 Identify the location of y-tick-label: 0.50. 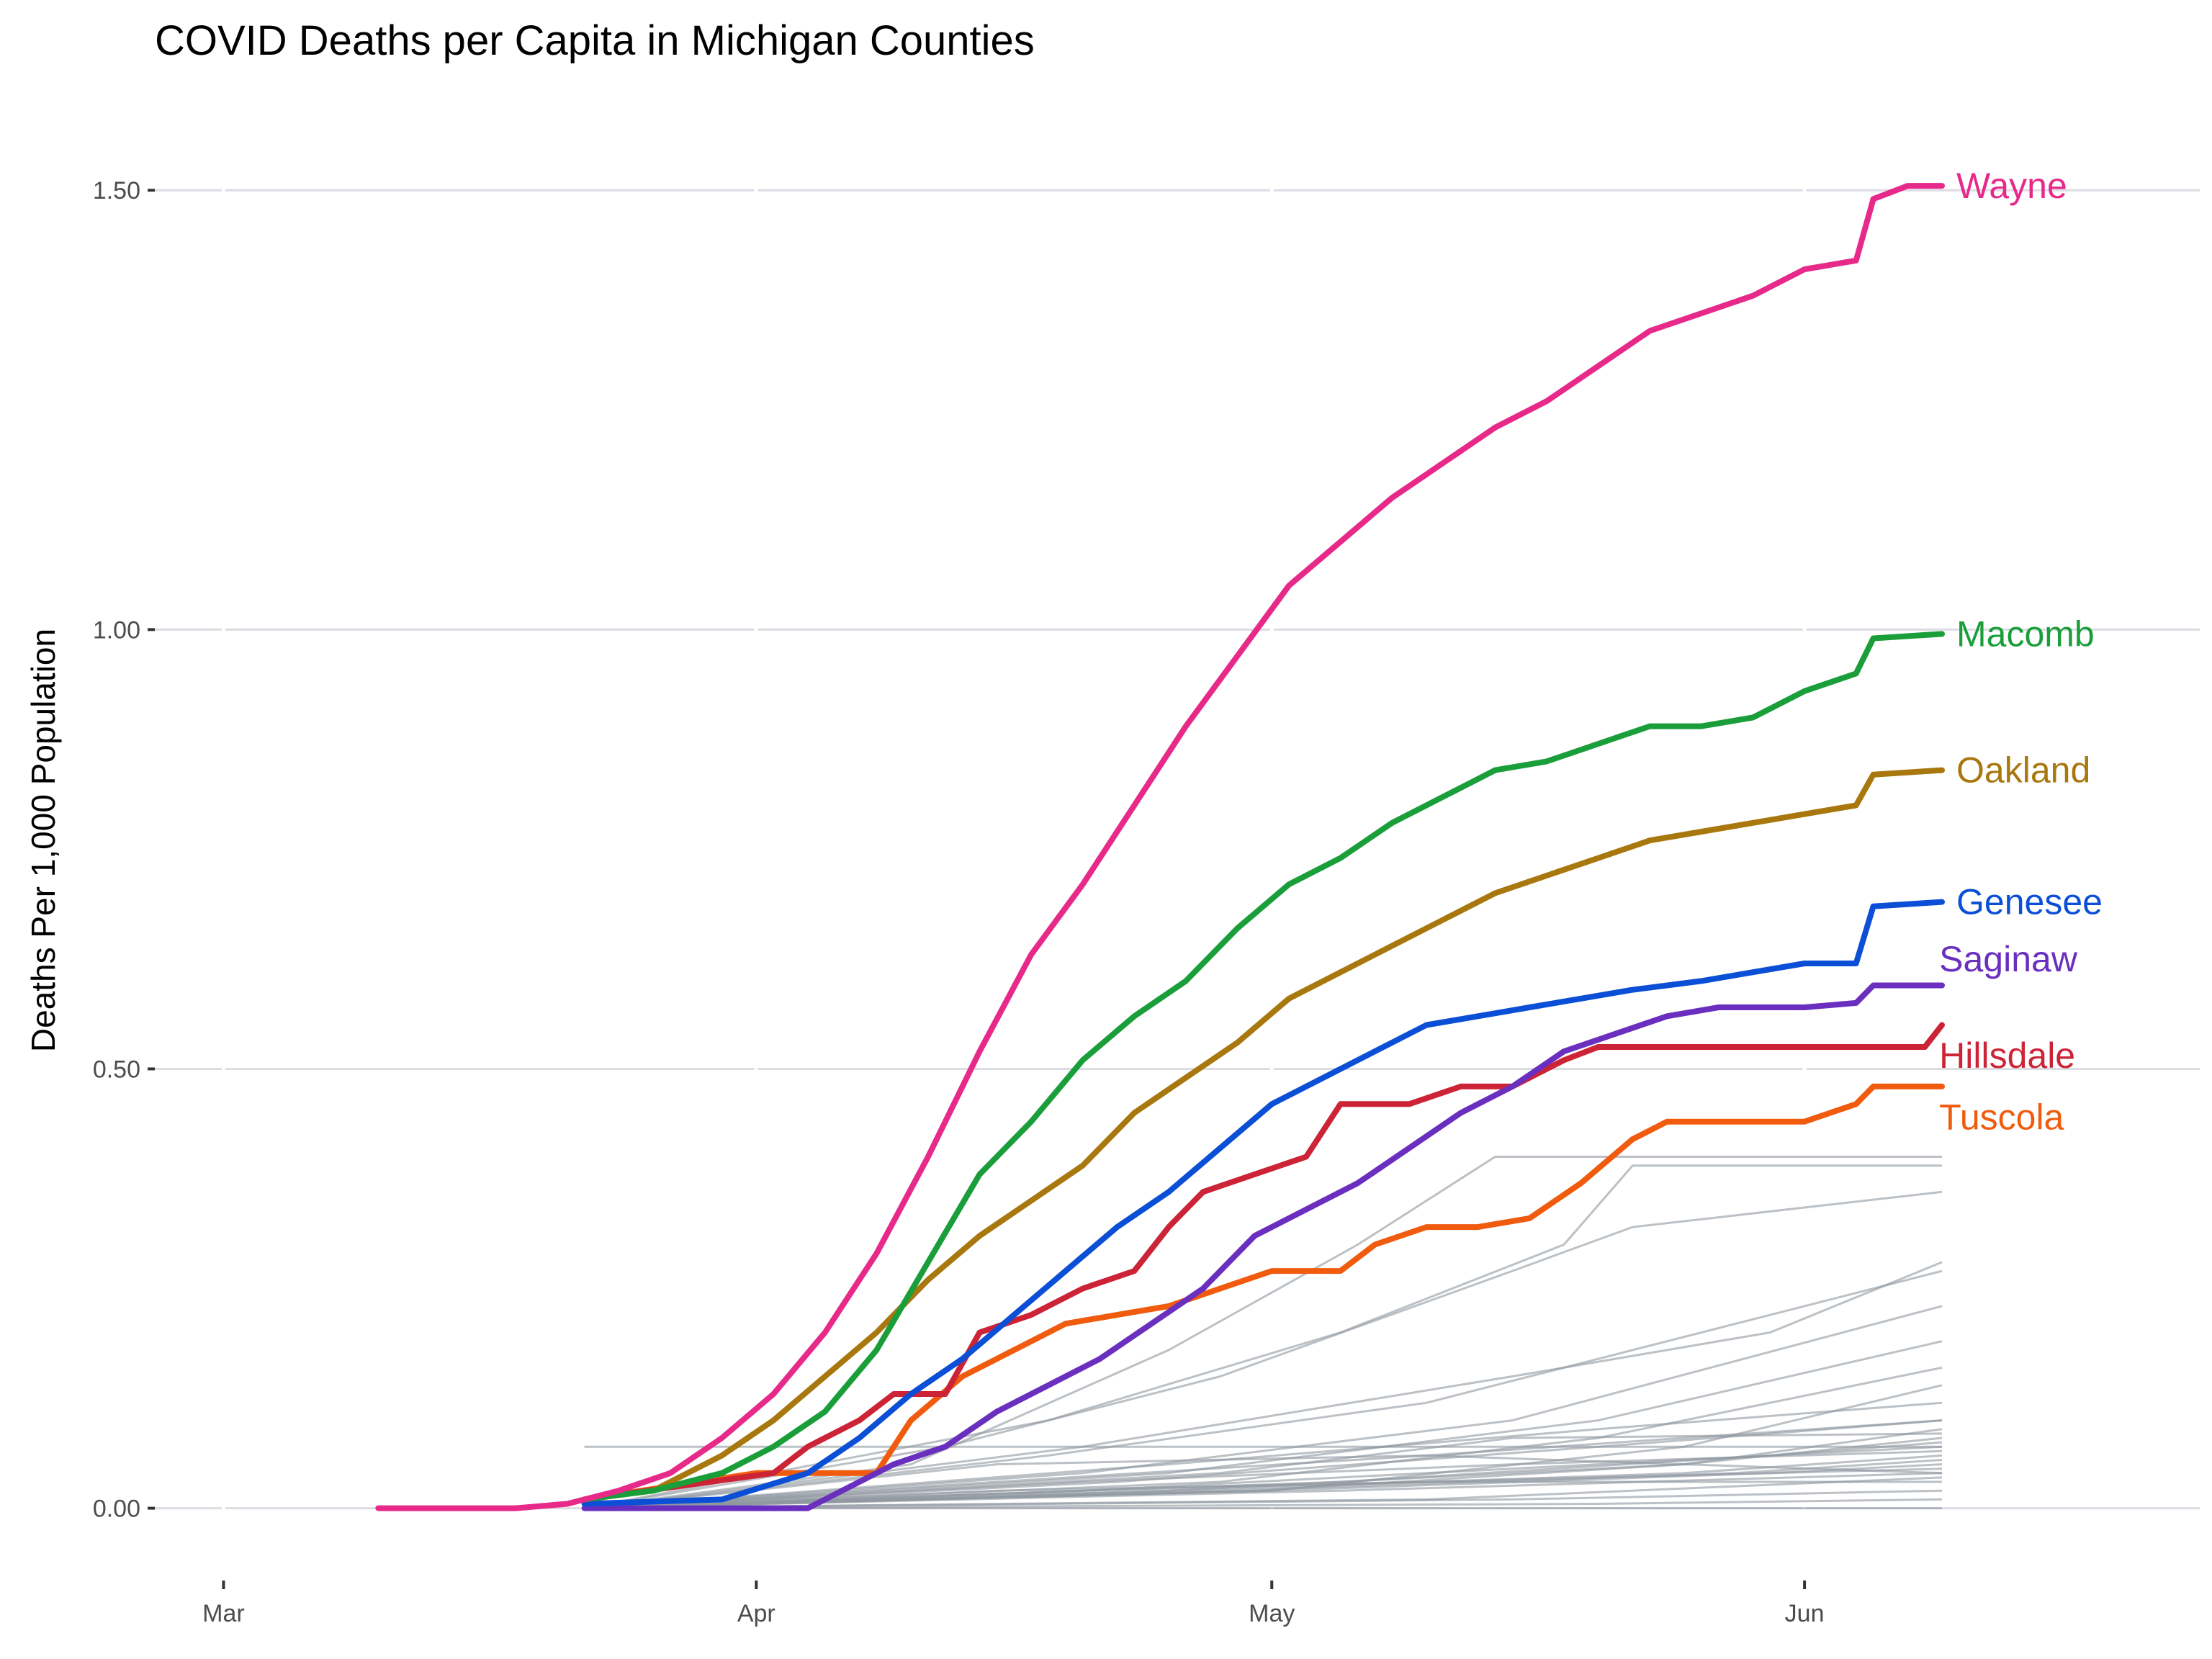
(117, 1070).